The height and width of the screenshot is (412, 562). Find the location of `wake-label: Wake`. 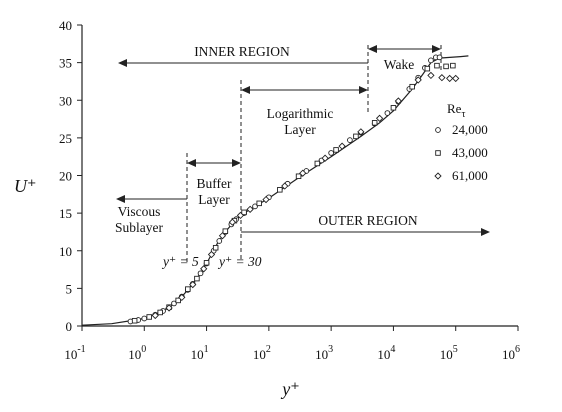

wake-label: Wake is located at coordinates (399, 64).